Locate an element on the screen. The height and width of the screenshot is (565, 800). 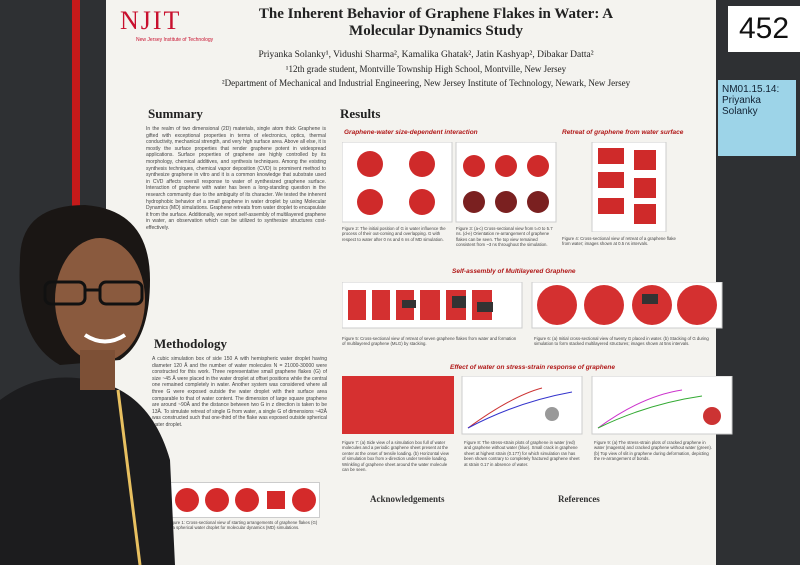
logo-sub: New Jersey Institute of Technology is located at coordinates (175, 40).